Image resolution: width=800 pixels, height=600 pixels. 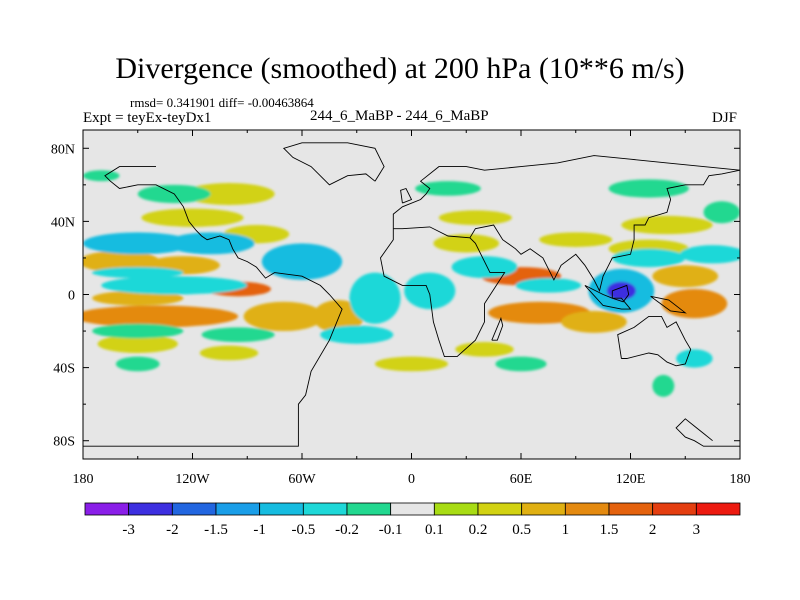 I want to click on colorbar-label: -0.5, so click(x=303, y=530).